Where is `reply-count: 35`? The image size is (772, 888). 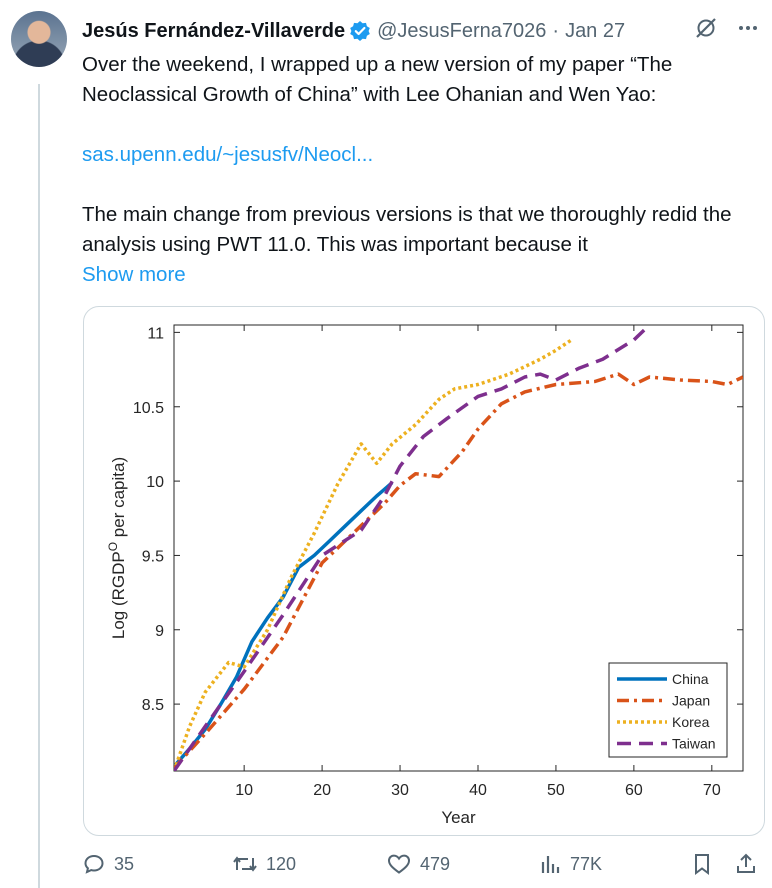 reply-count: 35 is located at coordinates (124, 863).